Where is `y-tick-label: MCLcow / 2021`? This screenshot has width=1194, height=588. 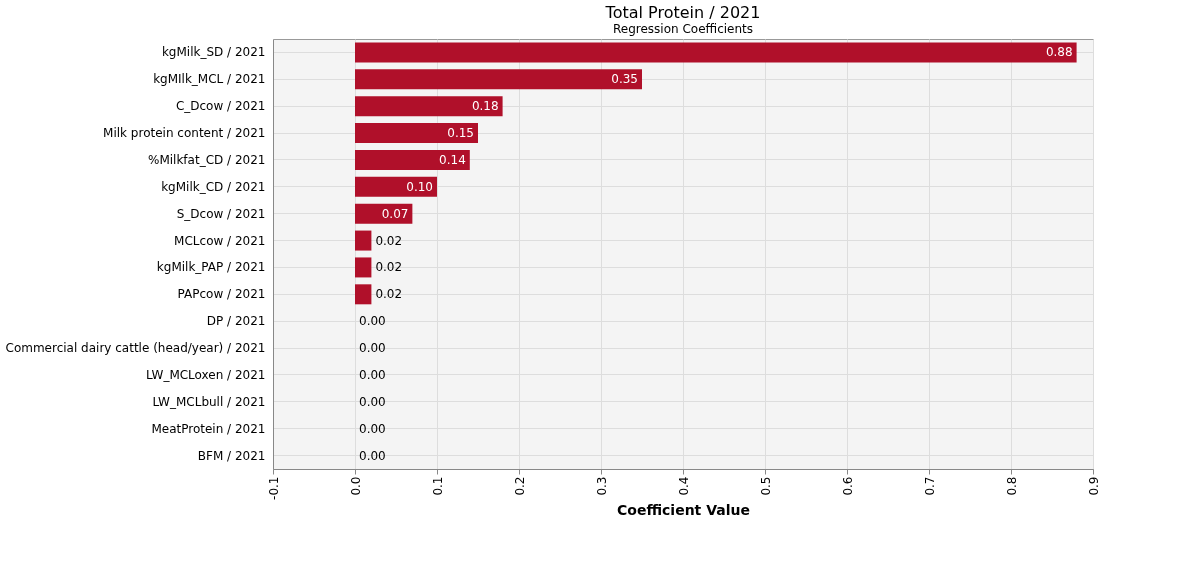 y-tick-label: MCLcow / 2021 is located at coordinates (220, 240).